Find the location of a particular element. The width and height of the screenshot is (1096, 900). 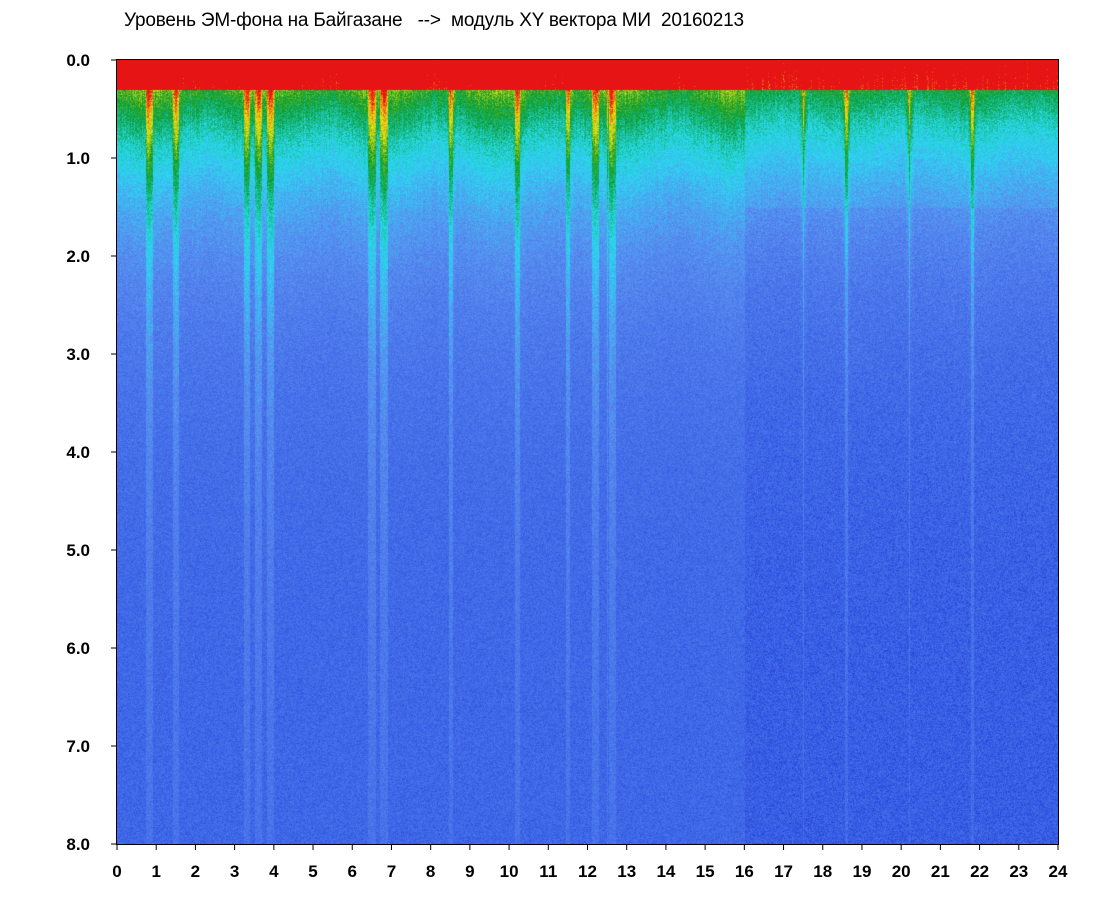

x-tick-label: 16 is located at coordinates (744, 871).